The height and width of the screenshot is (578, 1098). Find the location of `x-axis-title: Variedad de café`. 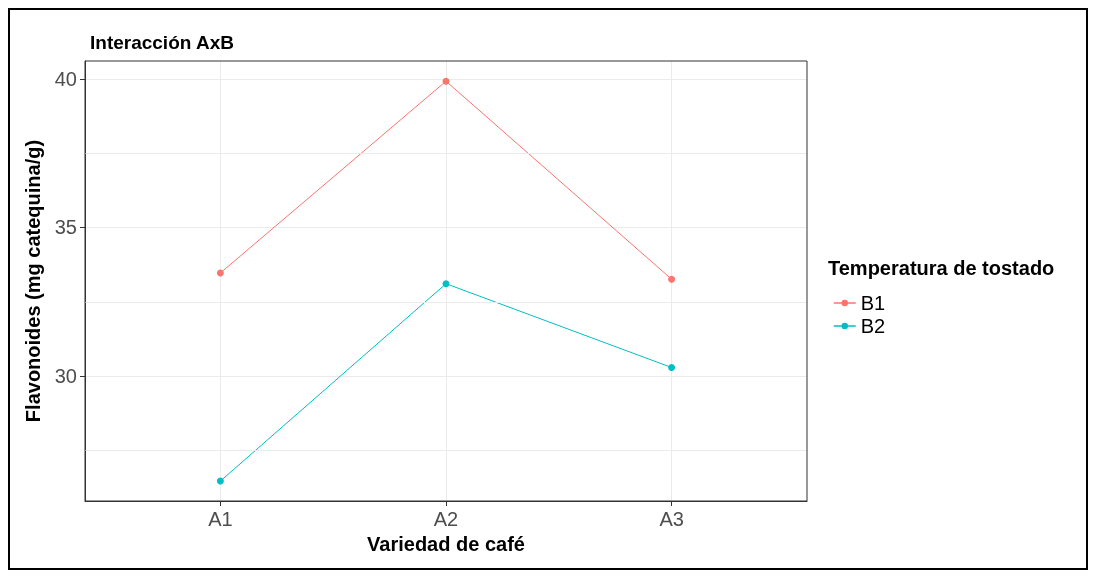

x-axis-title: Variedad de café is located at coordinates (446, 543).